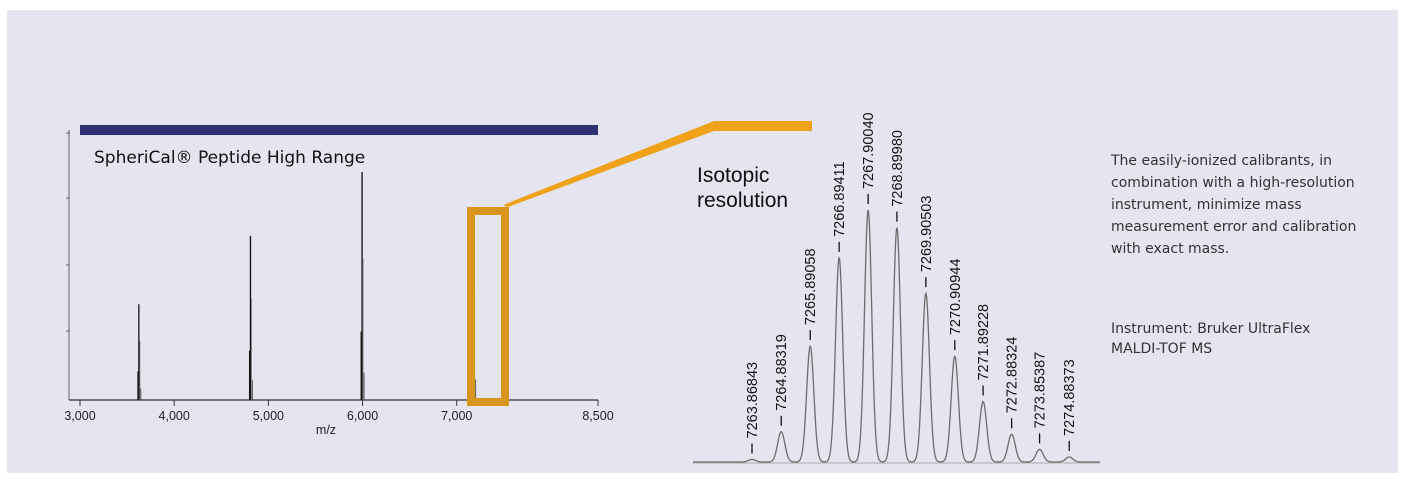 The width and height of the screenshot is (1405, 481). Describe the element at coordinates (268, 416) in the screenshot. I see `x-tick-label: 5,000` at that location.